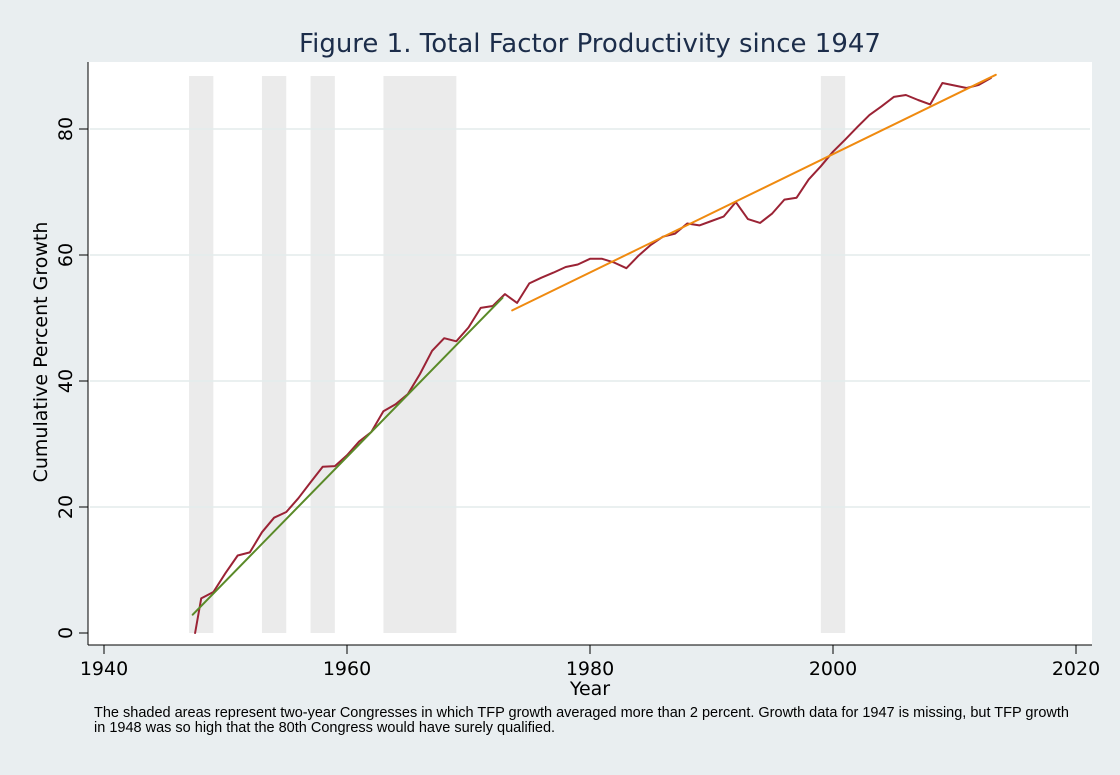  I want to click on x-tick-label-2000: 2000, so click(833, 669).